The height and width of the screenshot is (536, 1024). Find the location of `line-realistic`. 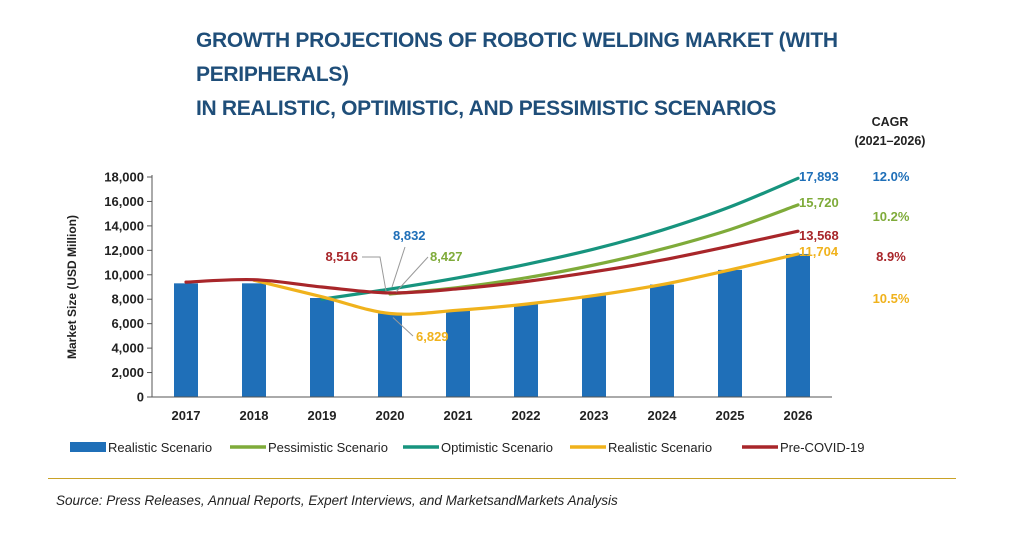

line-realistic is located at coordinates (526, 284).